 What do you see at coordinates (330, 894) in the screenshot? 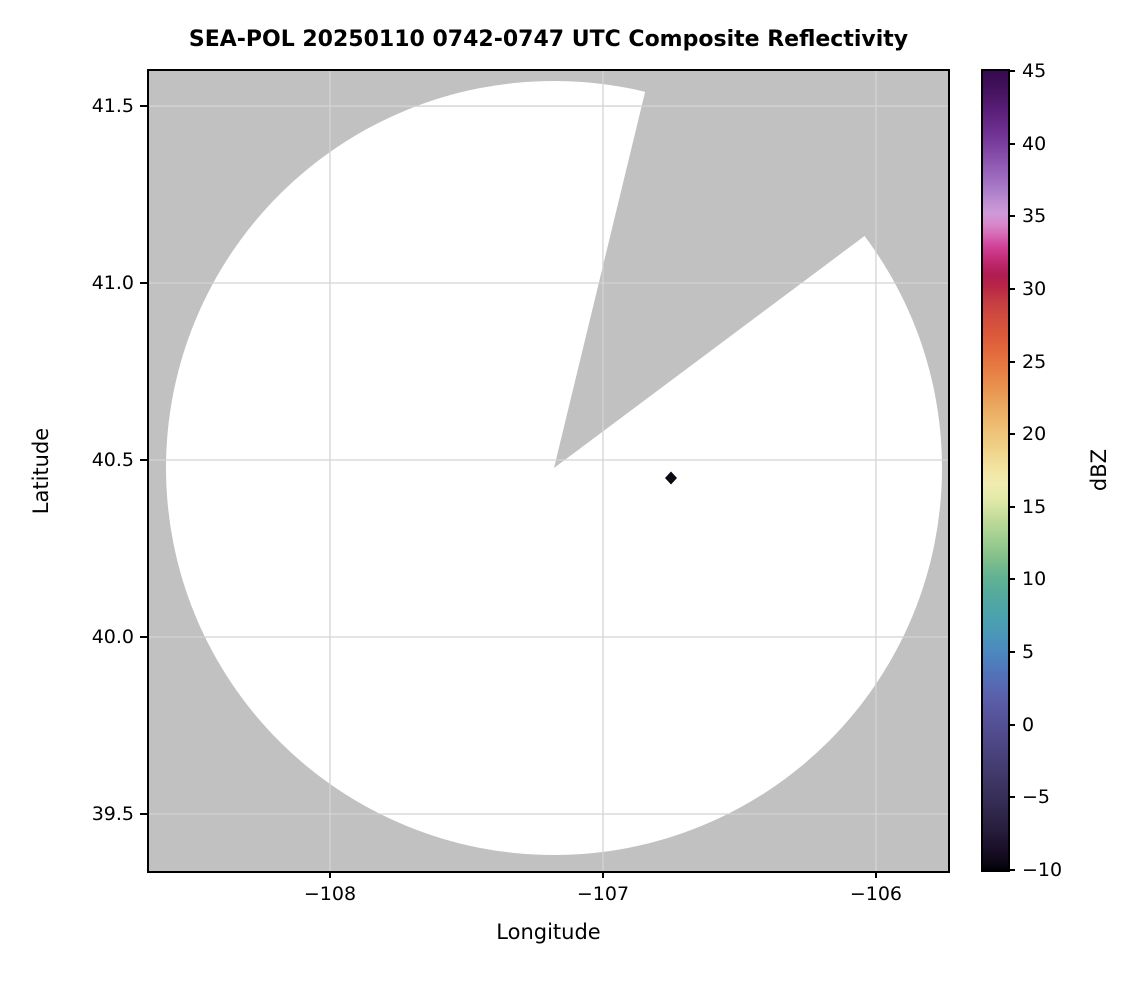
I see `x-tick-label: −108` at bounding box center [330, 894].